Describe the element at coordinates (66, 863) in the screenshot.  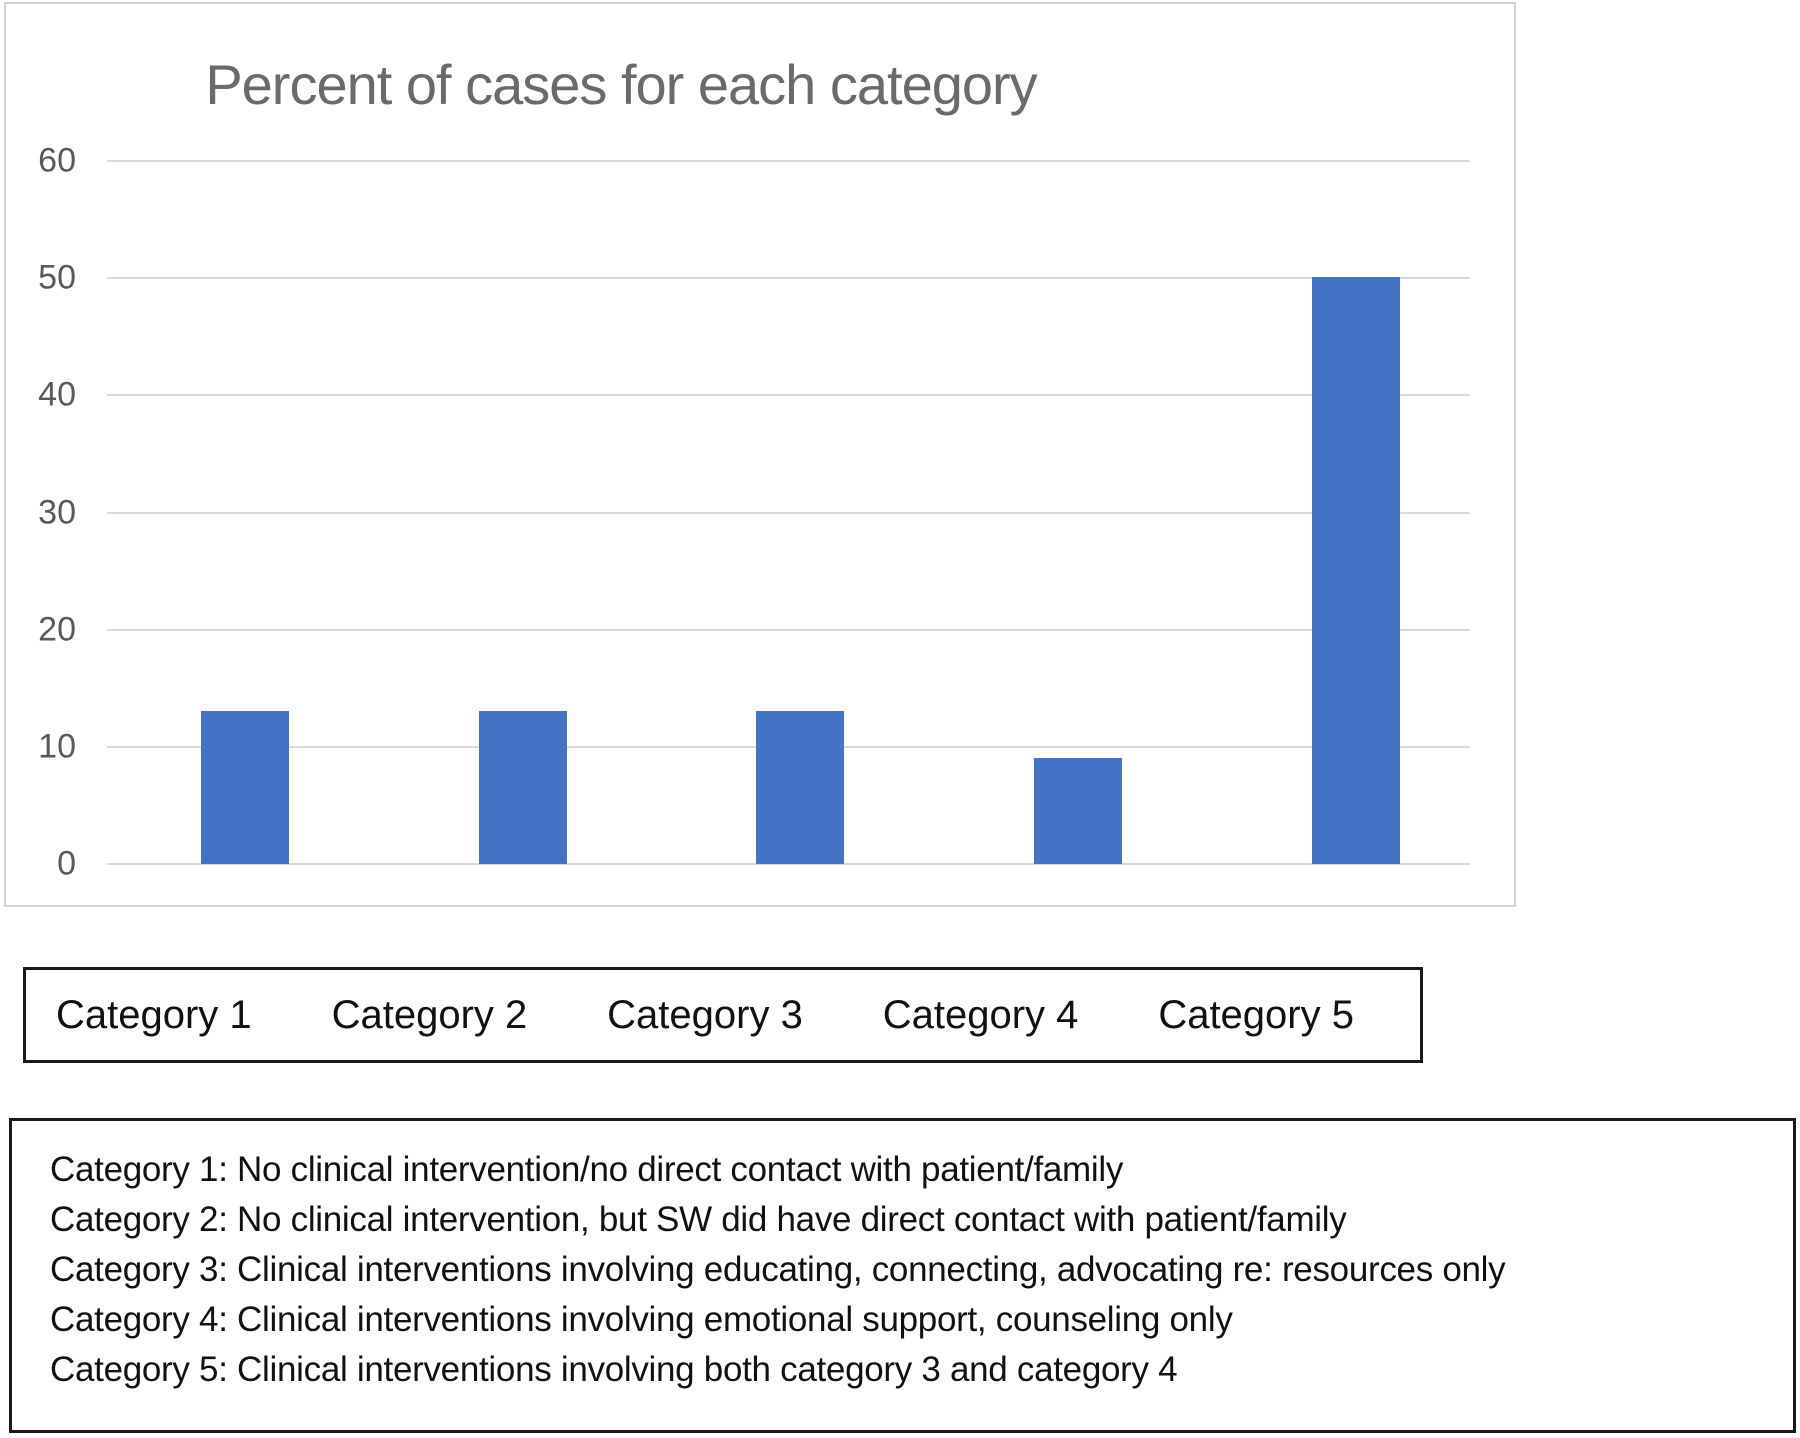
I see `y-tick-label-0: 0` at that location.